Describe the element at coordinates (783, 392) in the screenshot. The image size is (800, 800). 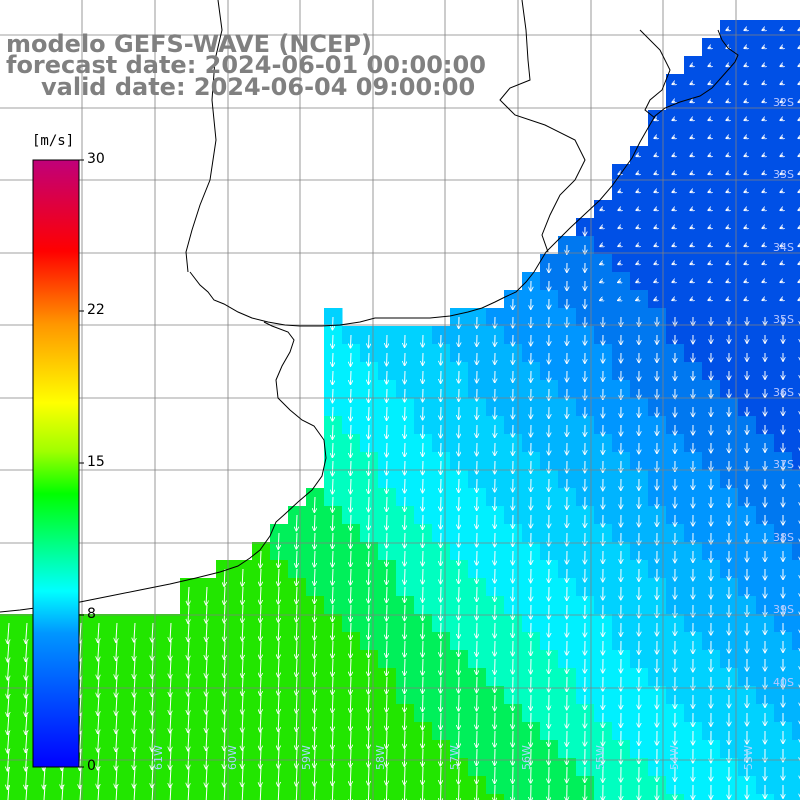
I see `lat-label: 36S` at that location.